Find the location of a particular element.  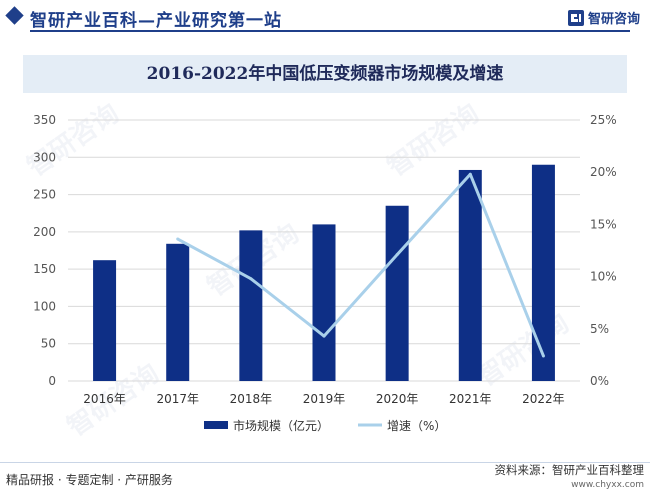

y-right-tick-label: 15% is located at coordinates (603, 224).